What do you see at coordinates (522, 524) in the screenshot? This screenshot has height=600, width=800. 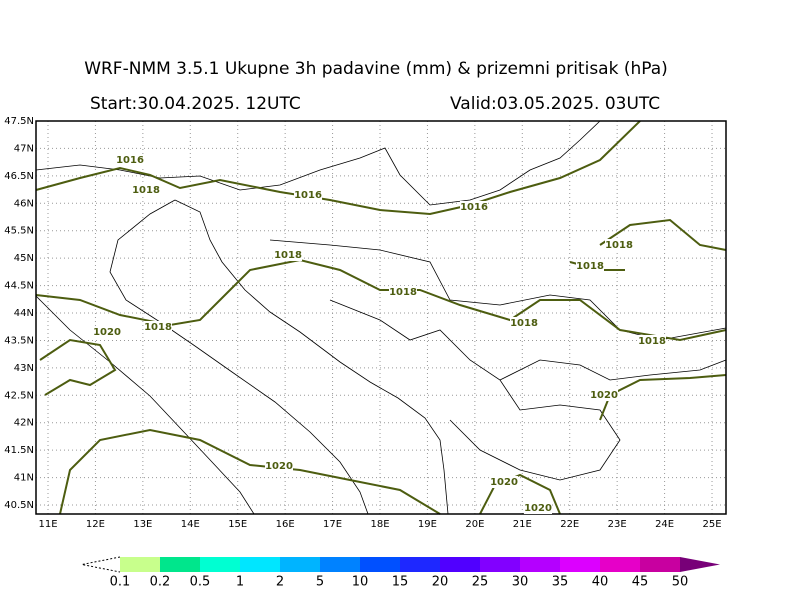 I see `lon-label: 21E` at bounding box center [522, 524].